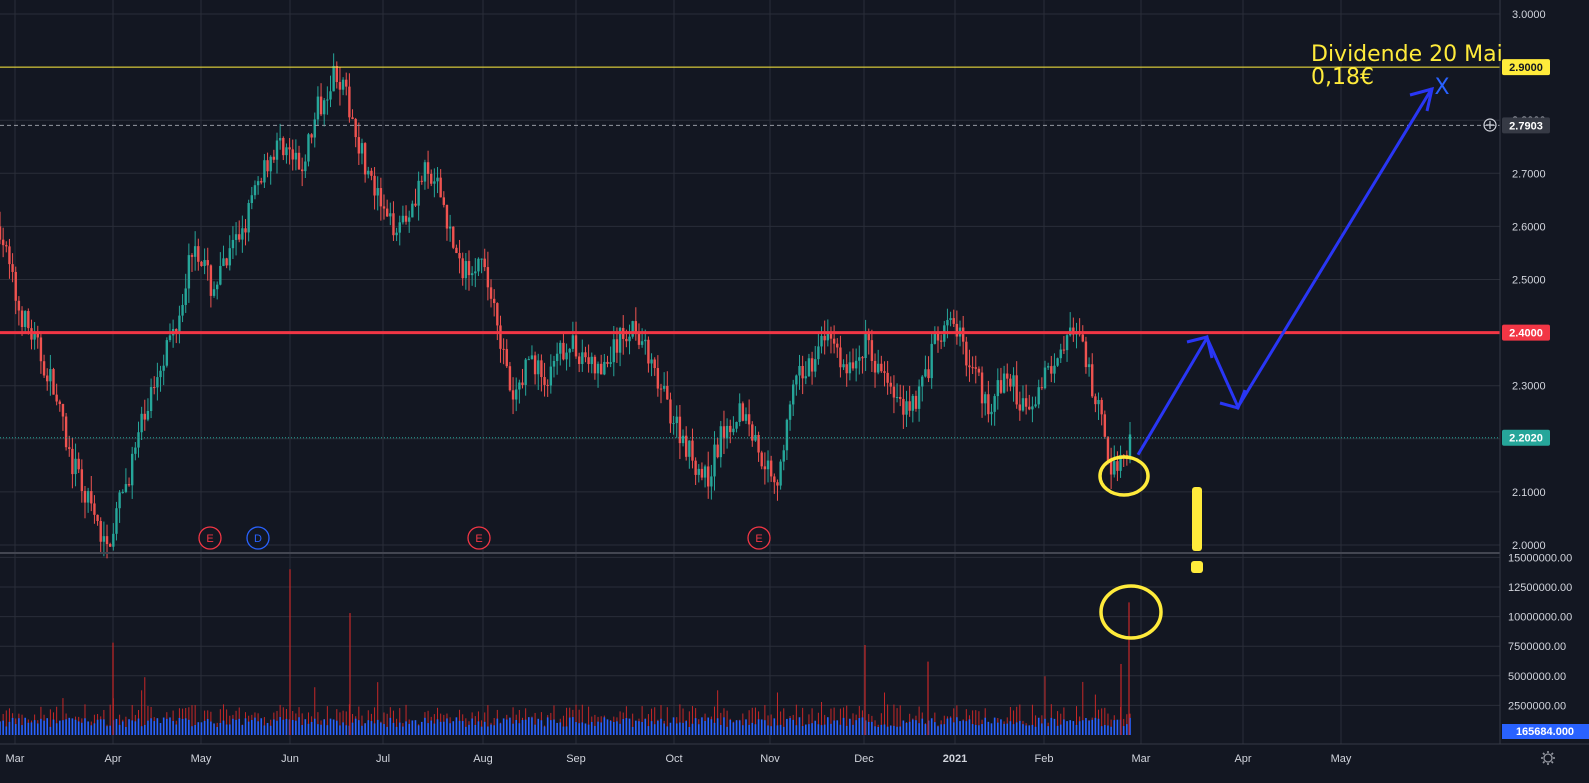 The width and height of the screenshot is (1589, 783). What do you see at coordinates (201, 759) in the screenshot?
I see `time-tick-label: May` at bounding box center [201, 759].